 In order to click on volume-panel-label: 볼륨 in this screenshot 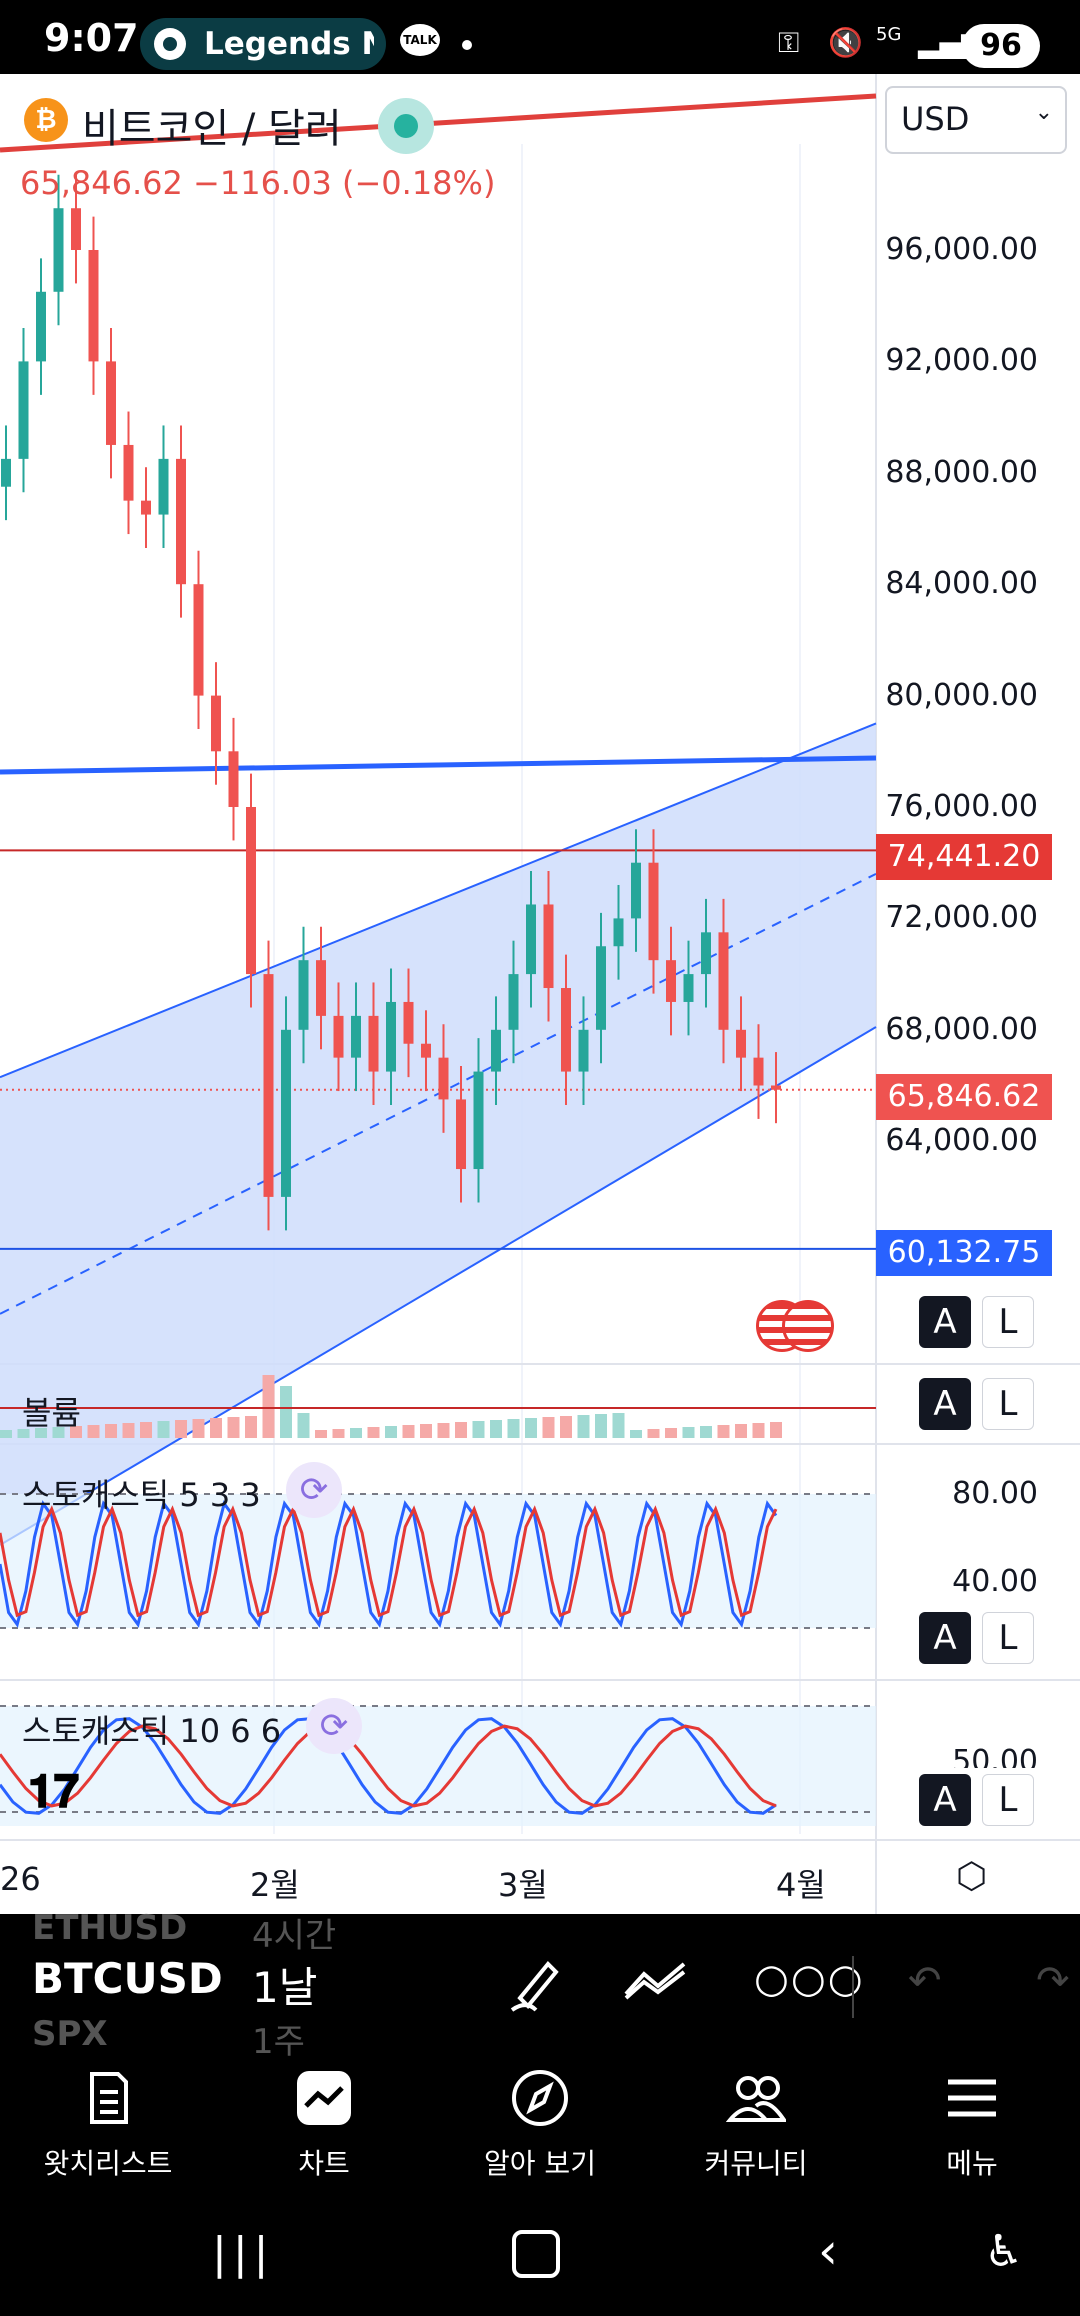, I will do `click(51, 1413)`.